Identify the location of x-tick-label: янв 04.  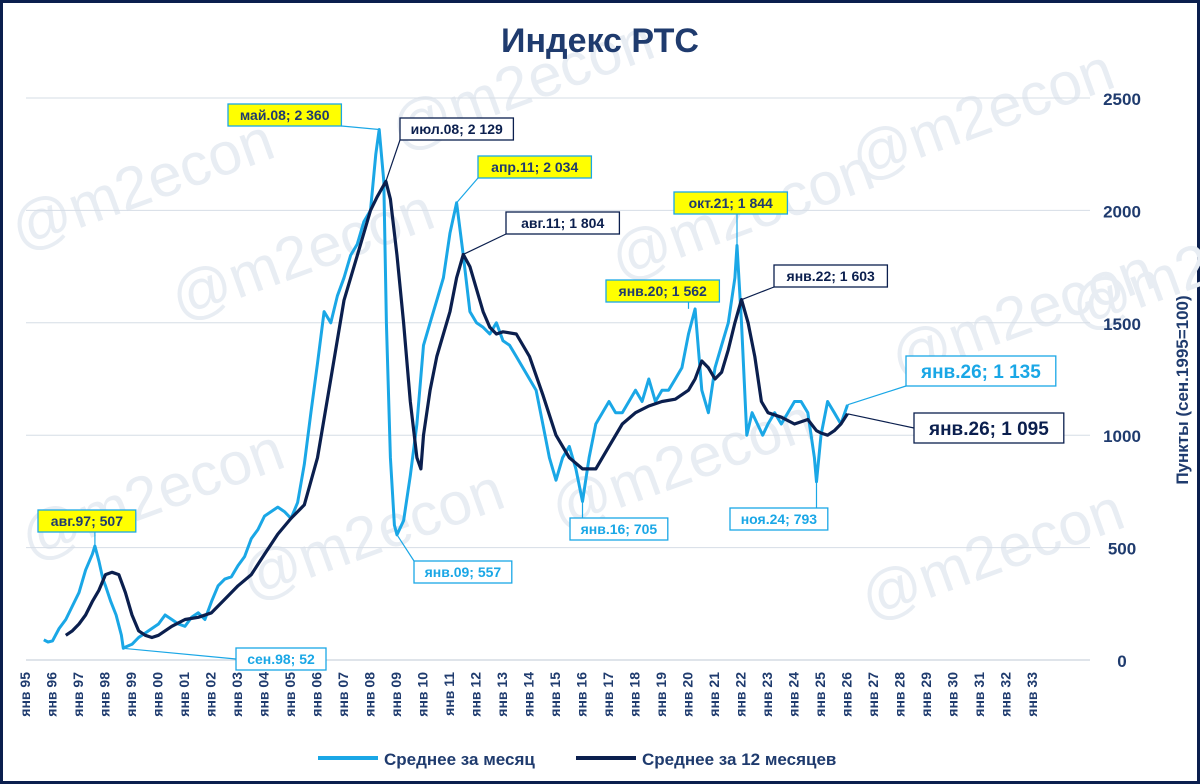
(264, 694).